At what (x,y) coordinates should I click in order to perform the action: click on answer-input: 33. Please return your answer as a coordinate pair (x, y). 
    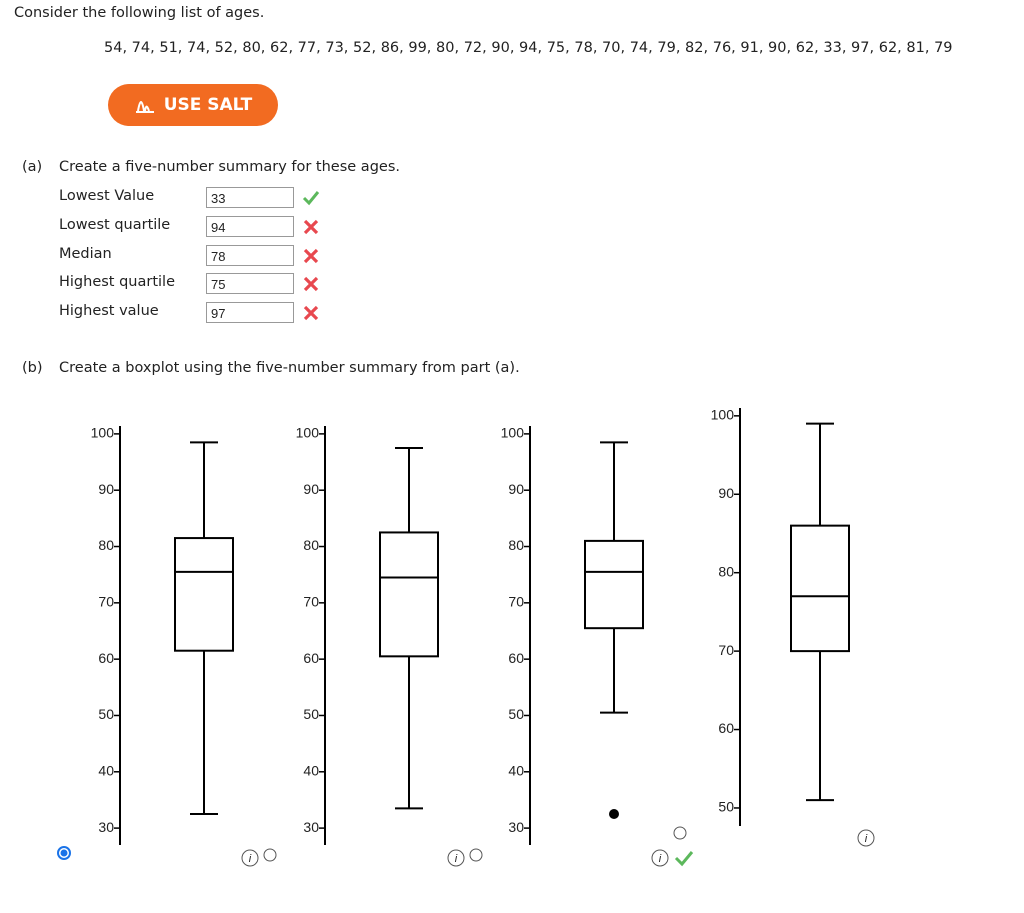
    Looking at the image, I should click on (250, 197).